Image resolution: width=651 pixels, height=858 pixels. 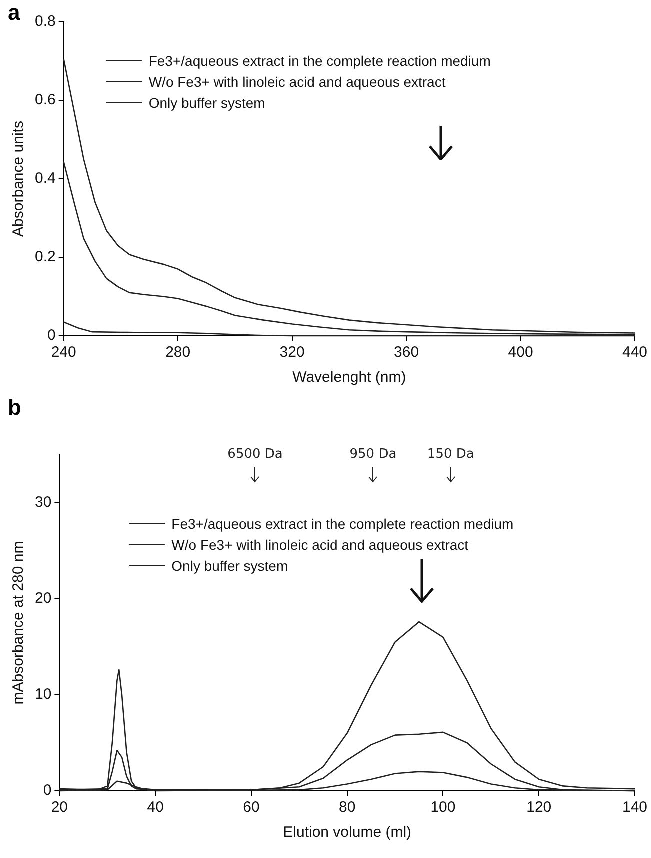 What do you see at coordinates (43, 503) in the screenshot?
I see `y-tick-label: 30` at bounding box center [43, 503].